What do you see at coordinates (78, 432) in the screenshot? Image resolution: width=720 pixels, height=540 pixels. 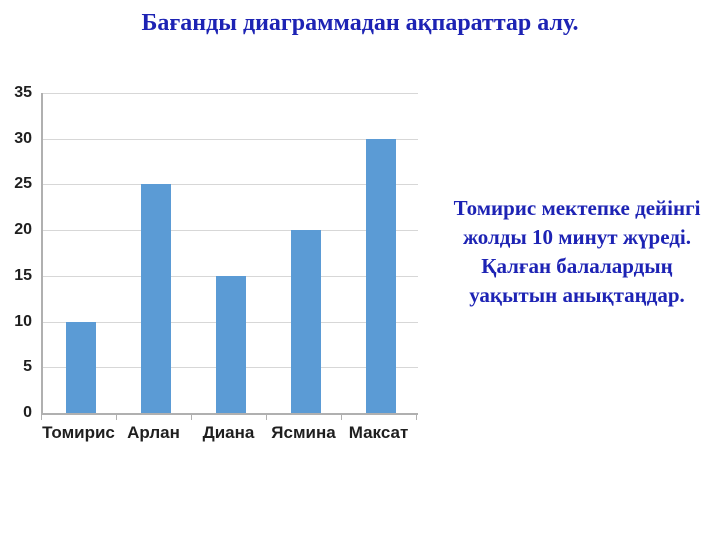 I see `x-category-label: Томирис` at bounding box center [78, 432].